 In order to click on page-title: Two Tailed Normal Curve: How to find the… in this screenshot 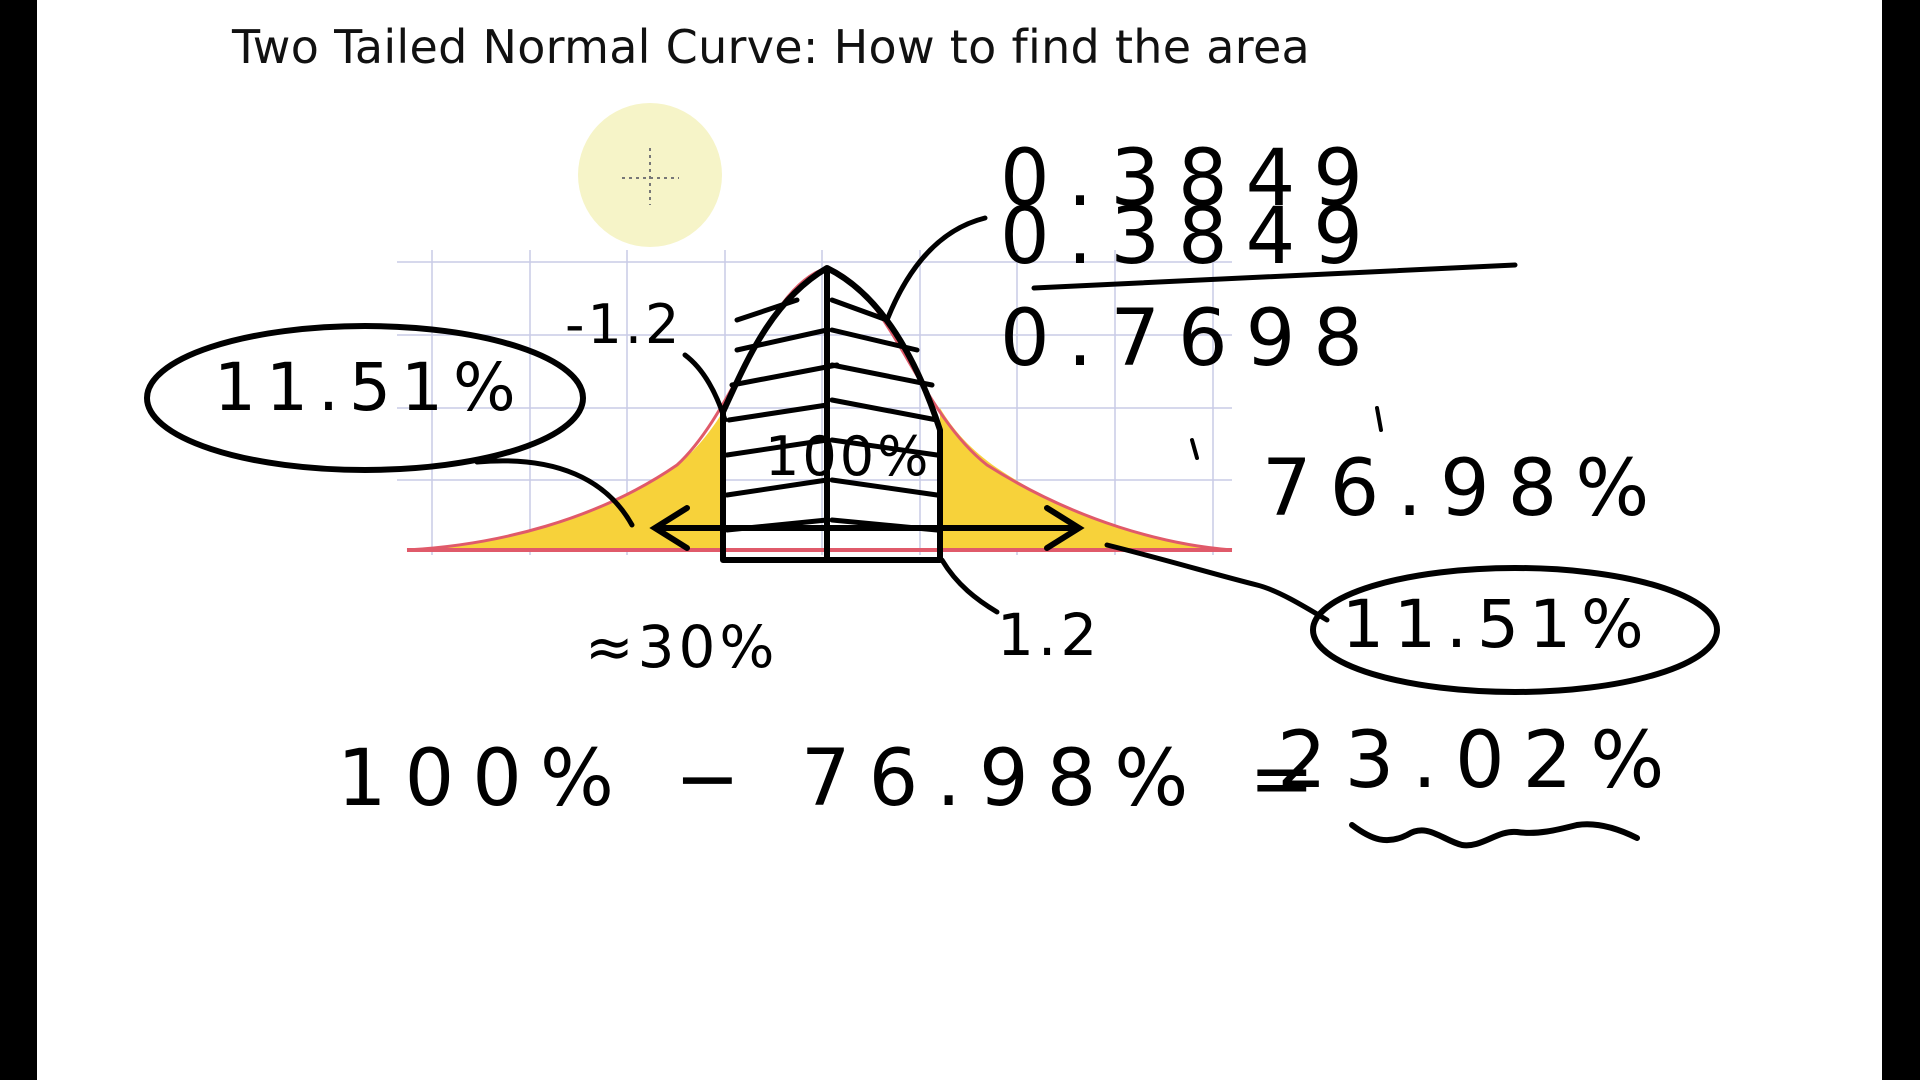, I will do `click(771, 47)`.